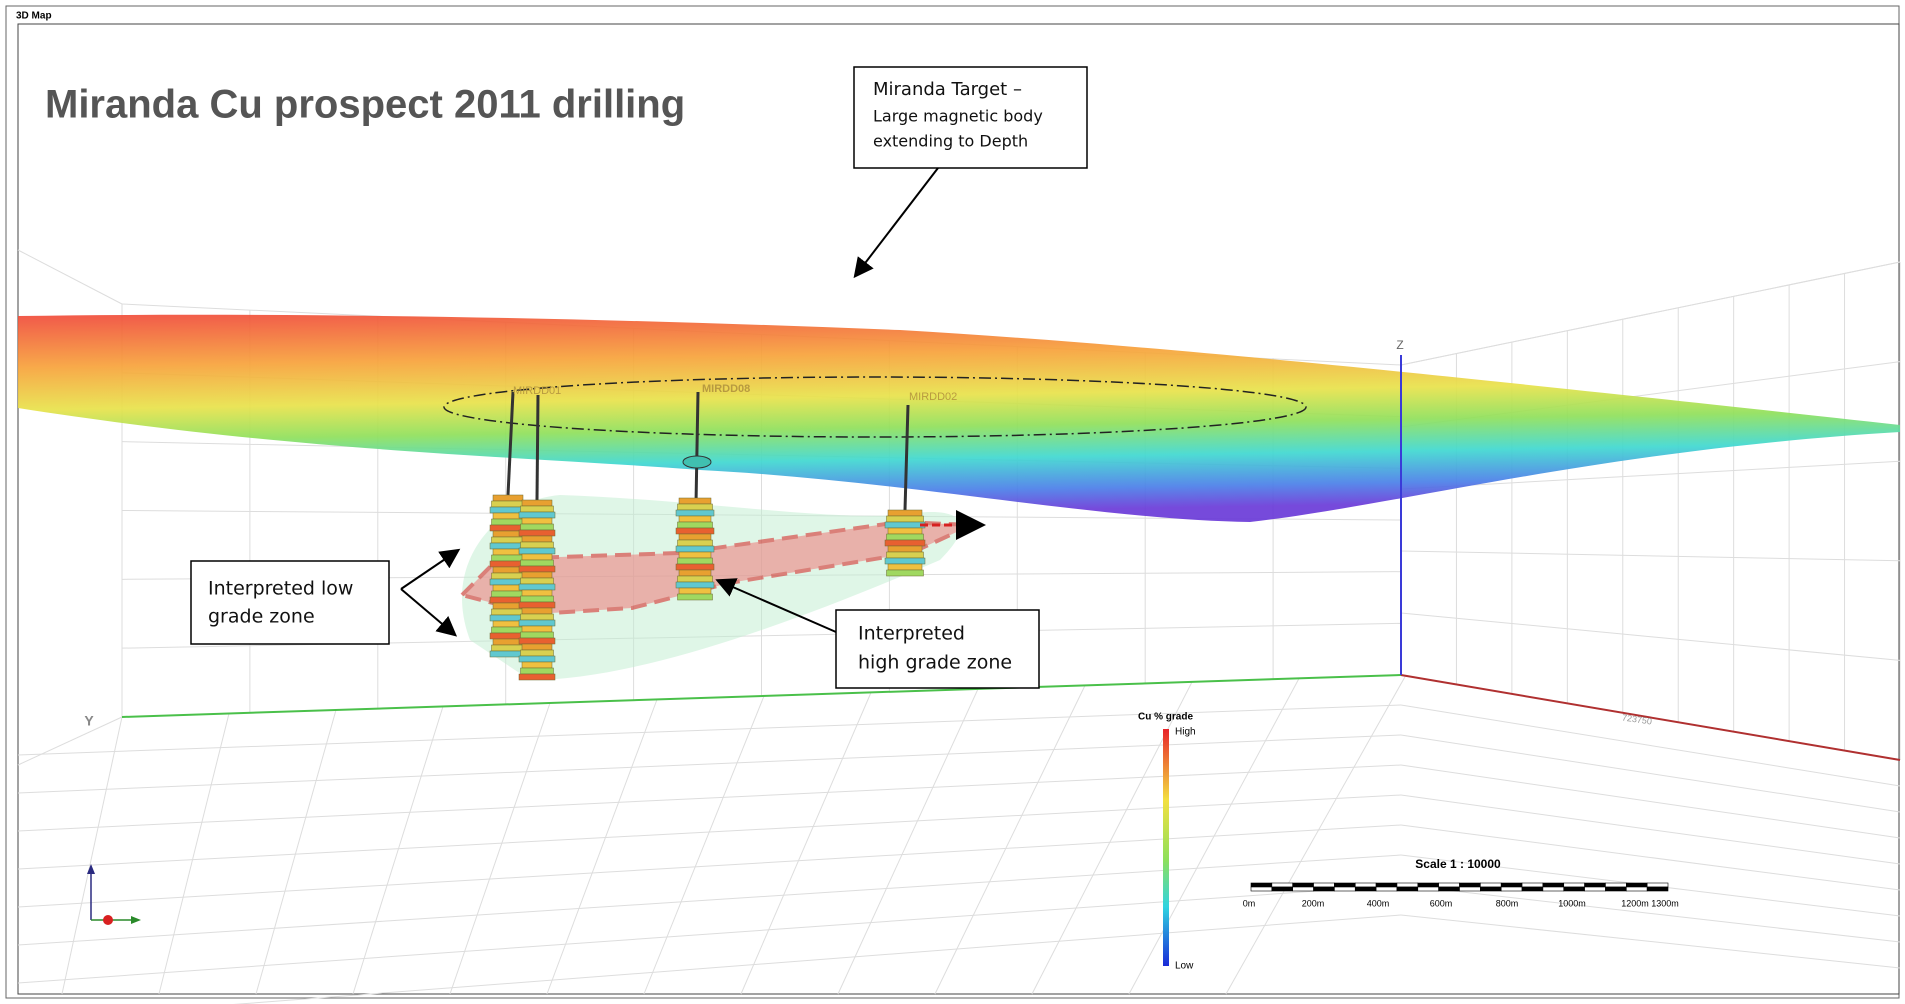 The width and height of the screenshot is (1905, 1004). What do you see at coordinates (911, 634) in the screenshot?
I see `callout-text: Interpreted` at bounding box center [911, 634].